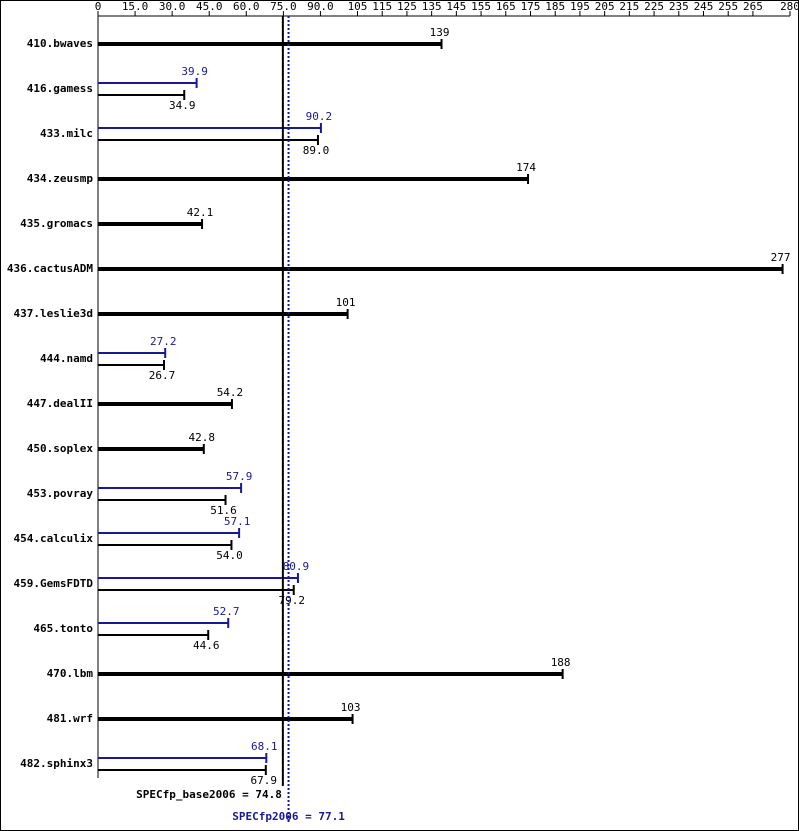 Image resolution: width=799 pixels, height=831 pixels. I want to click on value-label: 277, so click(781, 257).